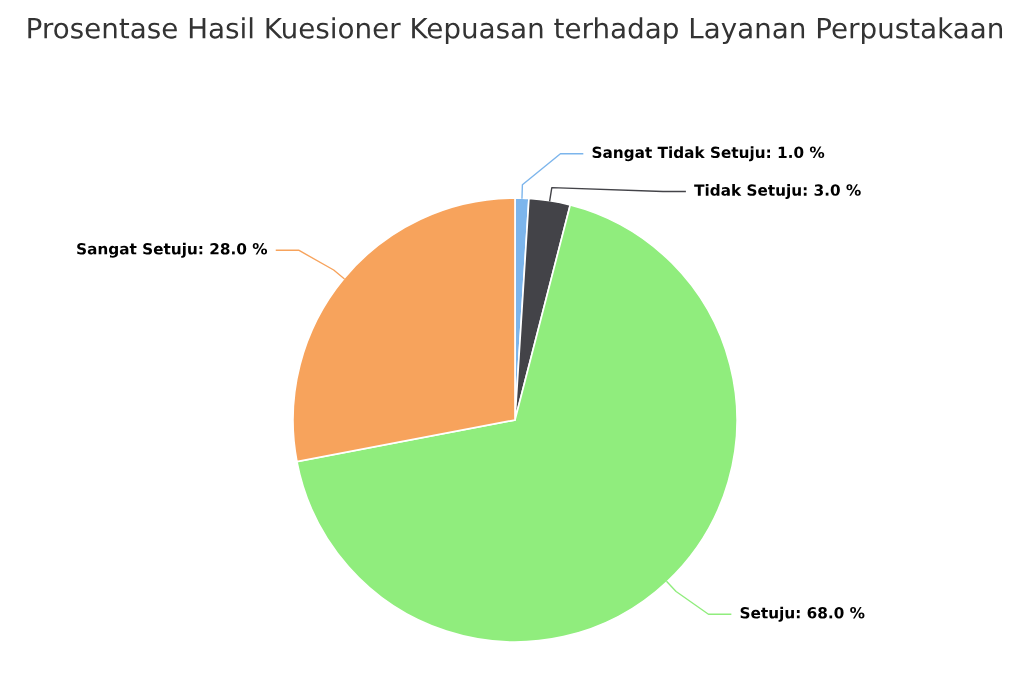 The image size is (1030, 687). I want to click on slice-label: Setuju: 68.0 %, so click(802, 614).